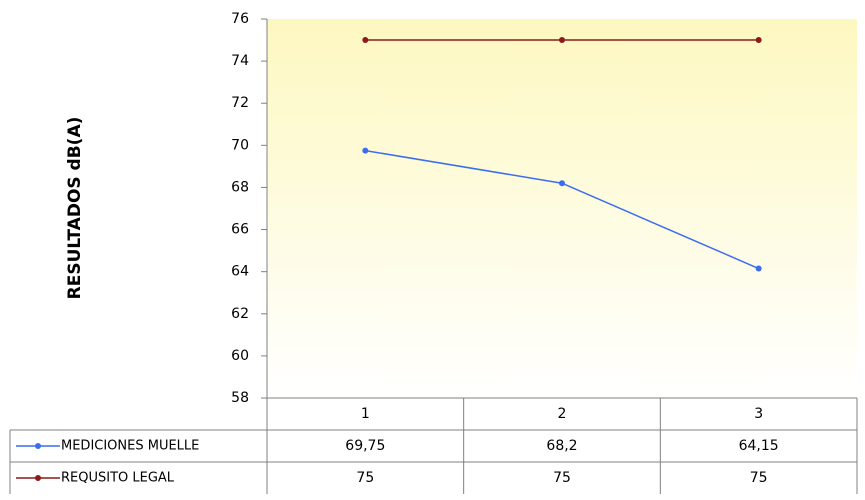 This screenshot has width=865, height=500. What do you see at coordinates (365, 446) in the screenshot?
I see `table-value: 69,75` at bounding box center [365, 446].